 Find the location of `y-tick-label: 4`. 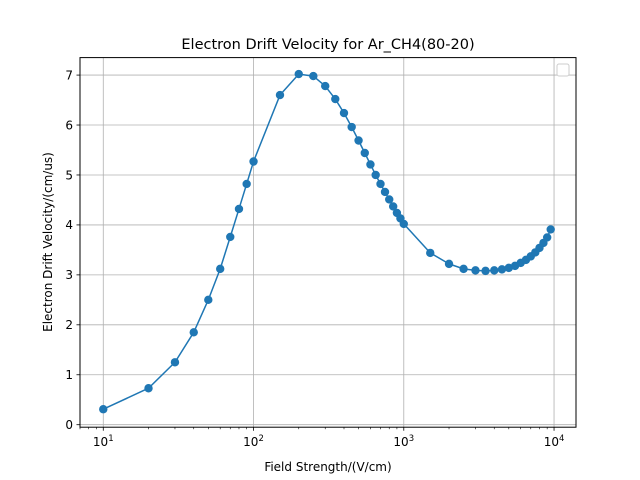

y-tick-label: 4 is located at coordinates (69, 225).